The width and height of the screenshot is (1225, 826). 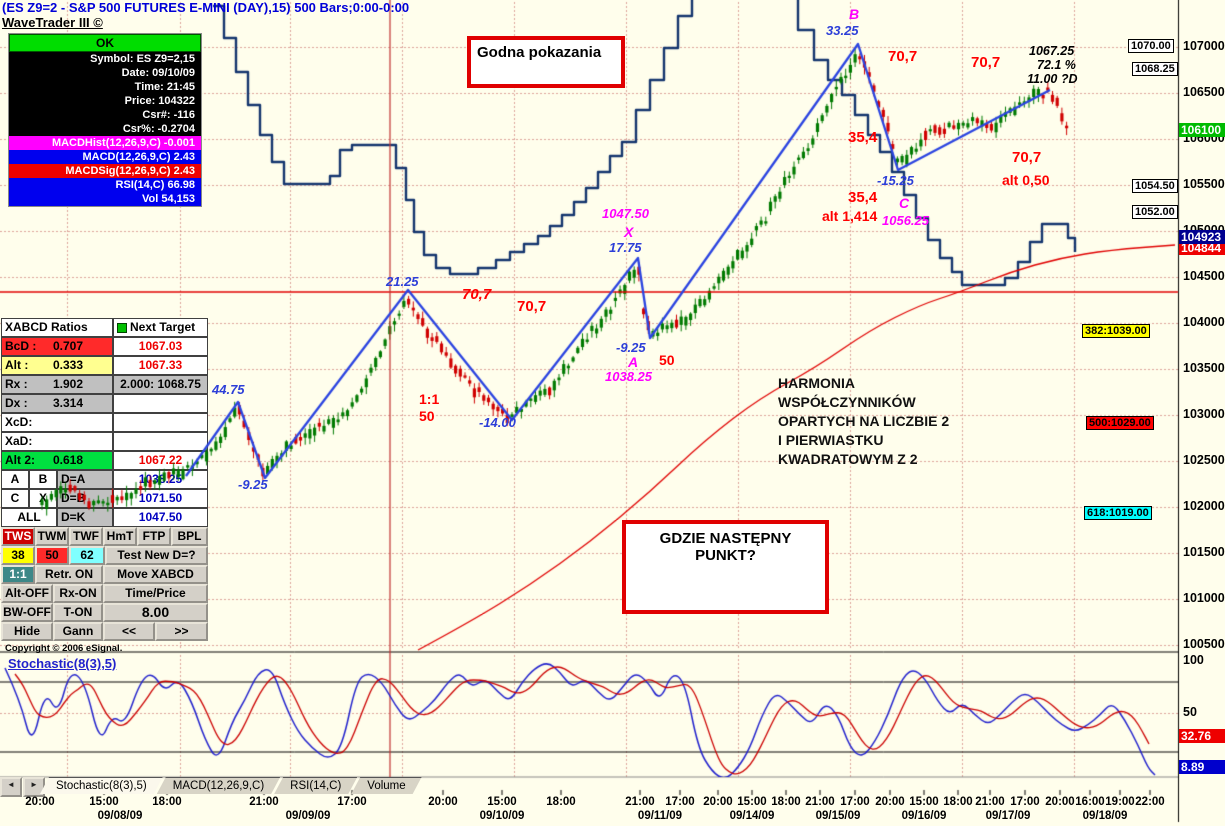 What do you see at coordinates (1204, 460) in the screenshot?
I see `price-axis-label: 102500` at bounding box center [1204, 460].